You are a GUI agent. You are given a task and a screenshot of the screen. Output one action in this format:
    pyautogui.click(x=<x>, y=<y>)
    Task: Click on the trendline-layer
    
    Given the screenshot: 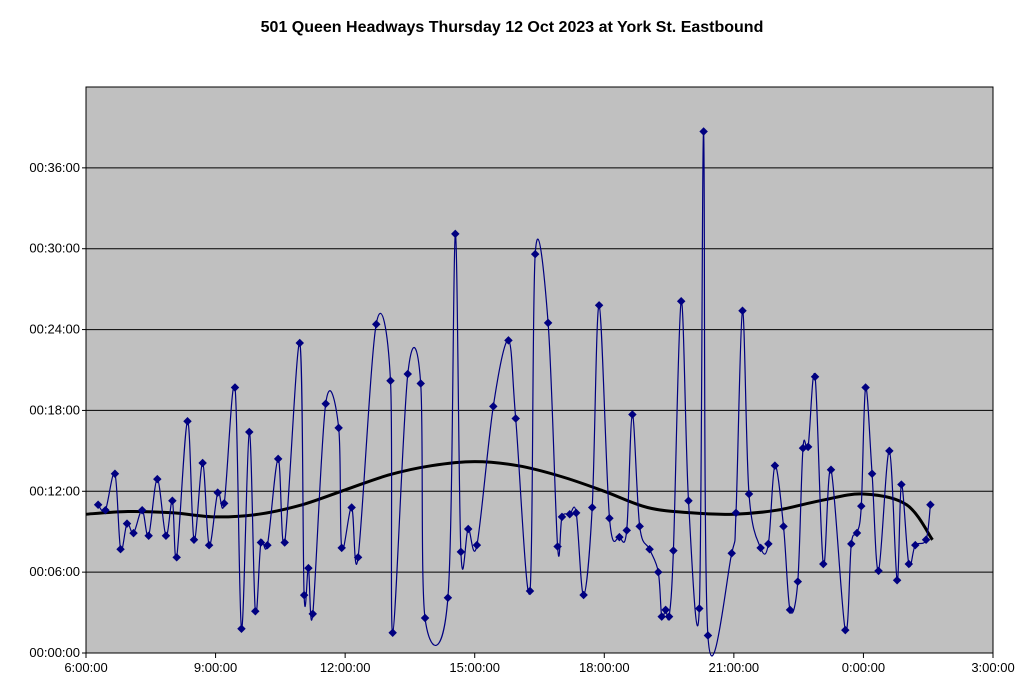 What is the action you would take?
    pyautogui.click(x=509, y=500)
    